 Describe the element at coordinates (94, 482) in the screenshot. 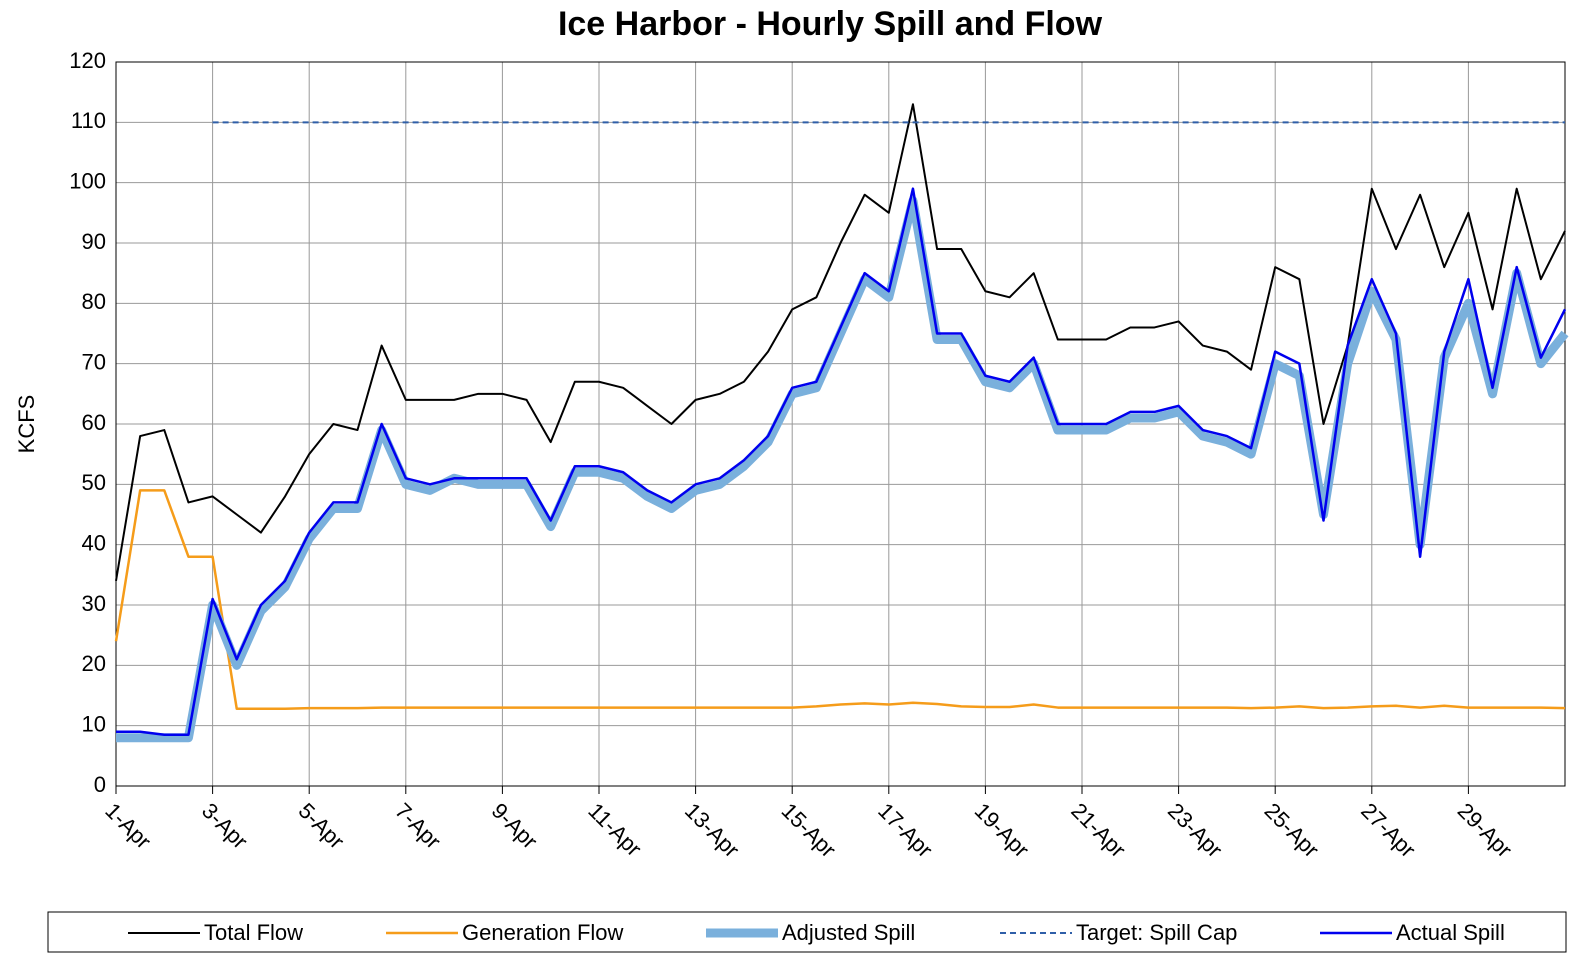

I see `y-tick-label: 50` at that location.